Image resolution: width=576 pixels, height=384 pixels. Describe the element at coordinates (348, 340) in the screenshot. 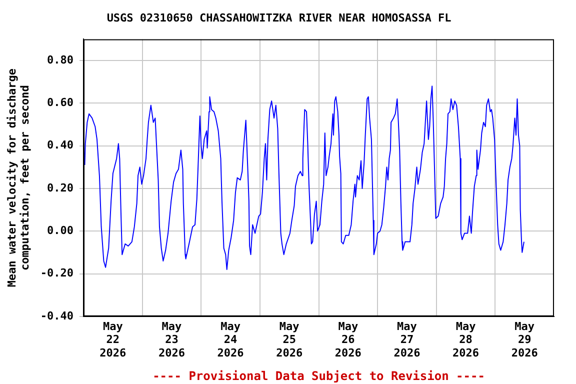

I see `x-tick-label: May 26 2026` at that location.